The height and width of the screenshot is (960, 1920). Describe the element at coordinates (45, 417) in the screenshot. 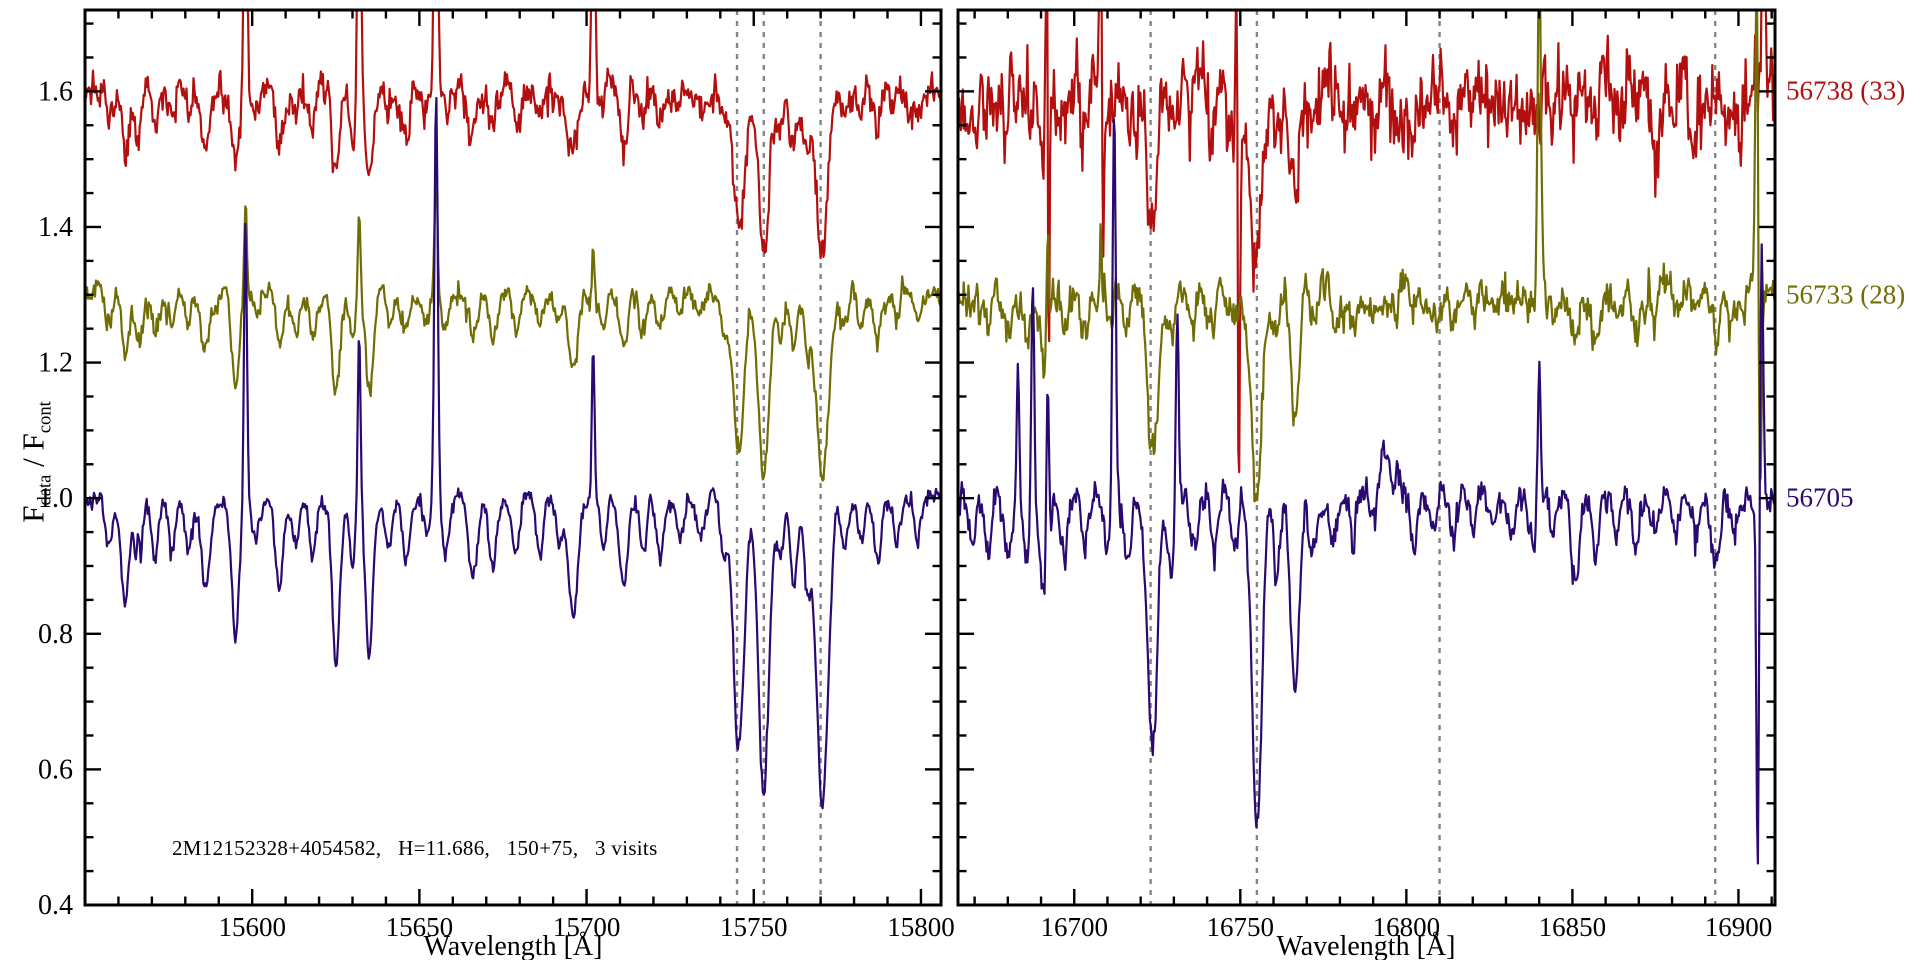

I see `y-axis-label-sub-2: cont` at that location.